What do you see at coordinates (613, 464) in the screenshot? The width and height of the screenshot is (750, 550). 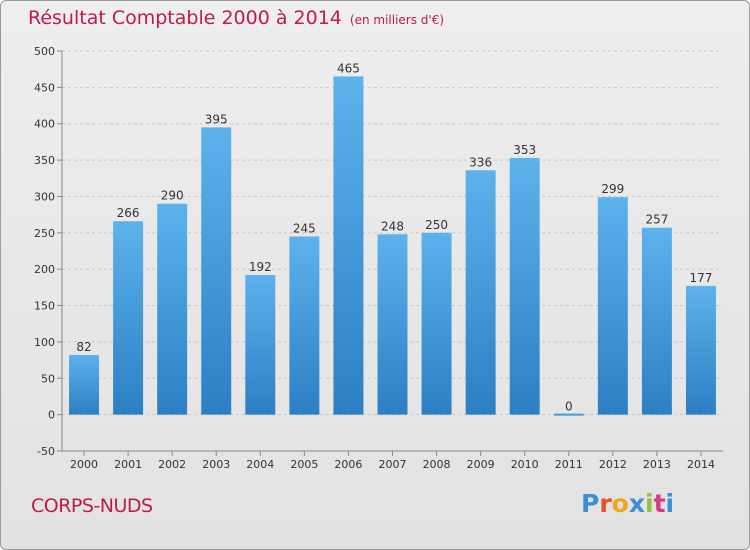 I see `x-tick-label: 2012` at bounding box center [613, 464].